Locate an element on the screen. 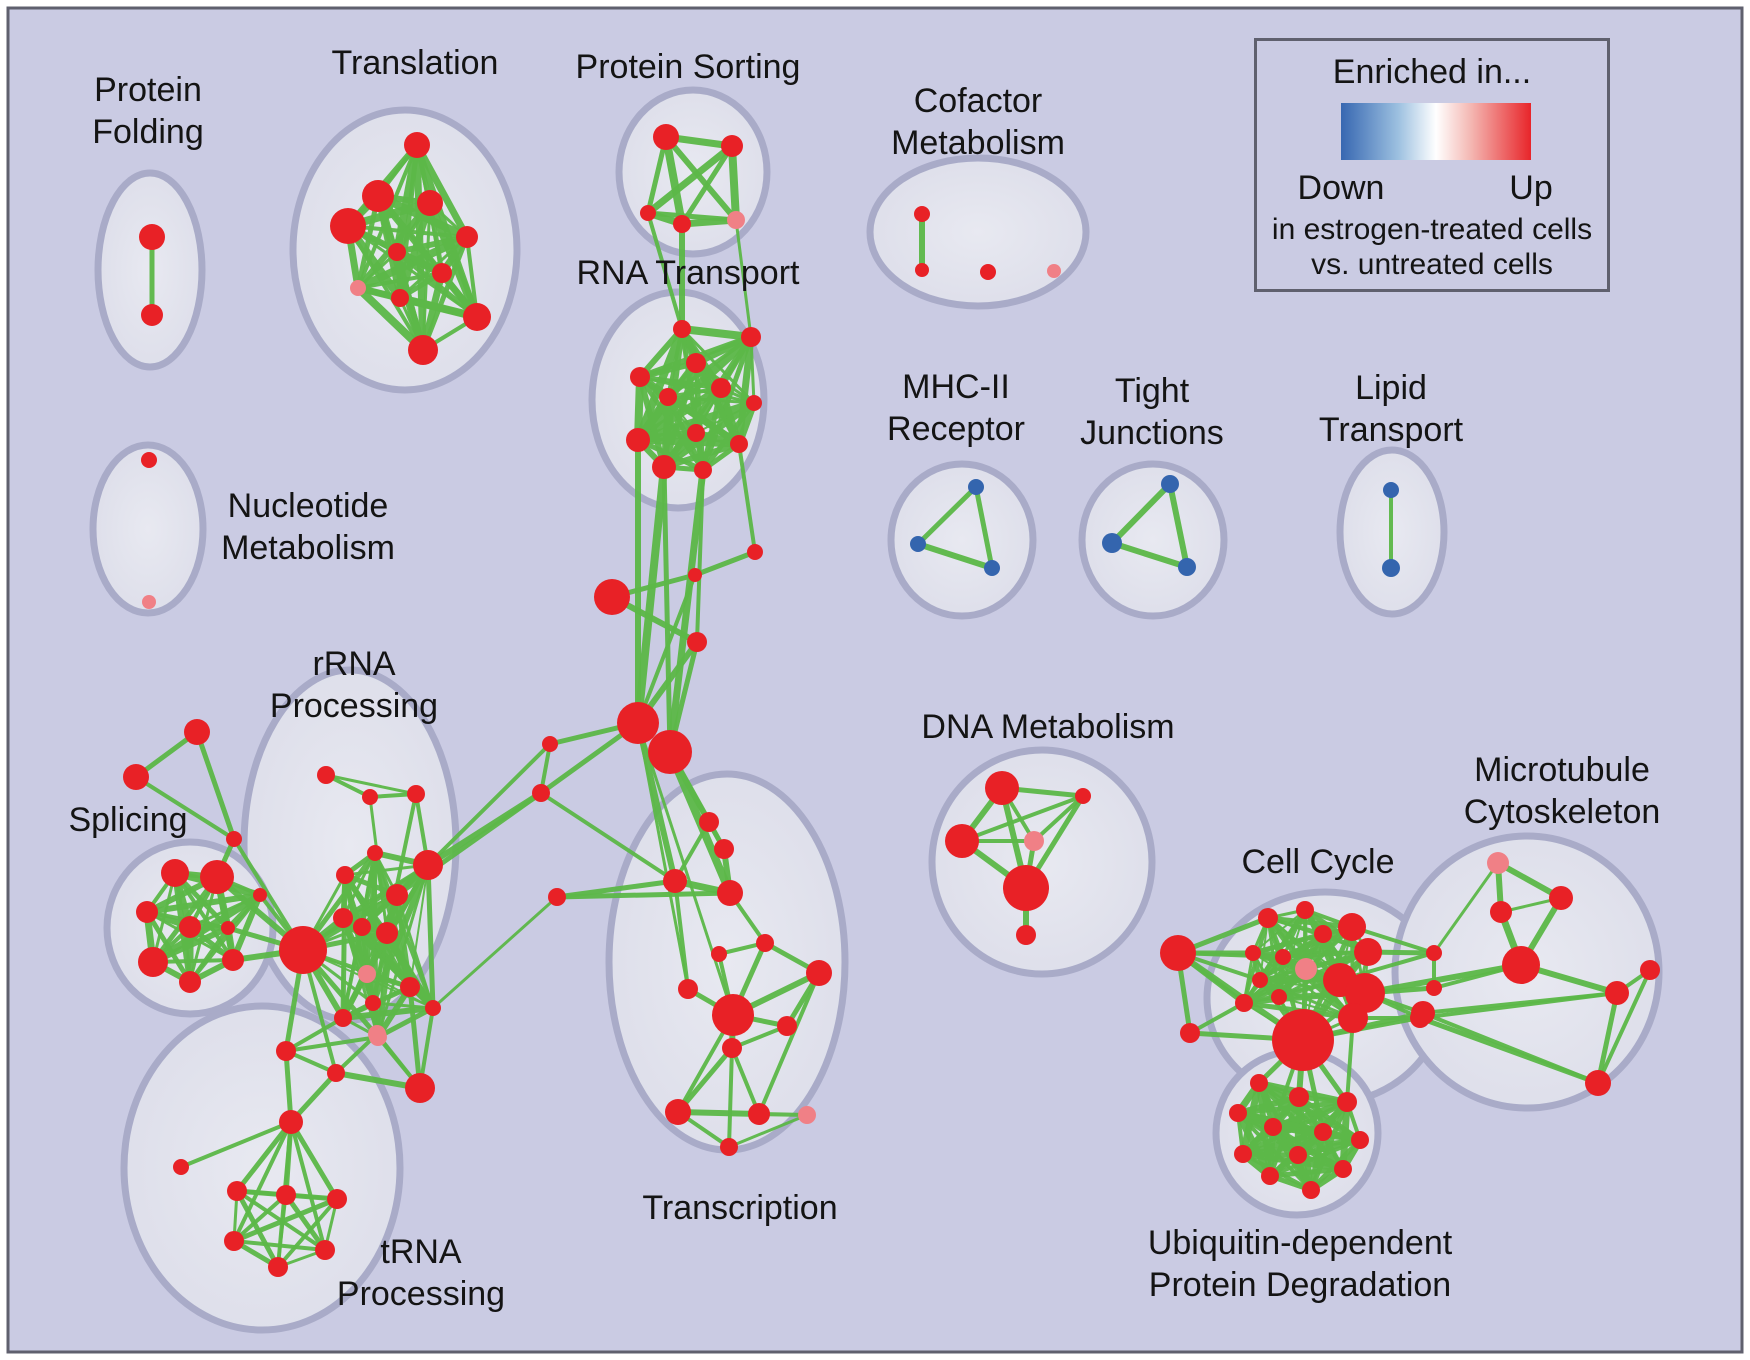 The image size is (1750, 1360). node-MT2 is located at coordinates (1561, 898).